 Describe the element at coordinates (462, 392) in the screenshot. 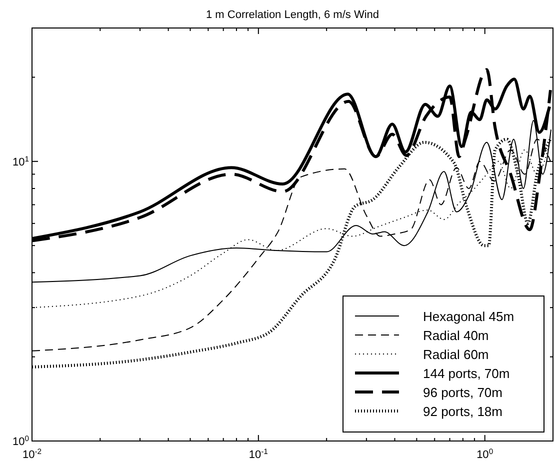

I see `legend-label: 96 ports, 70m` at that location.